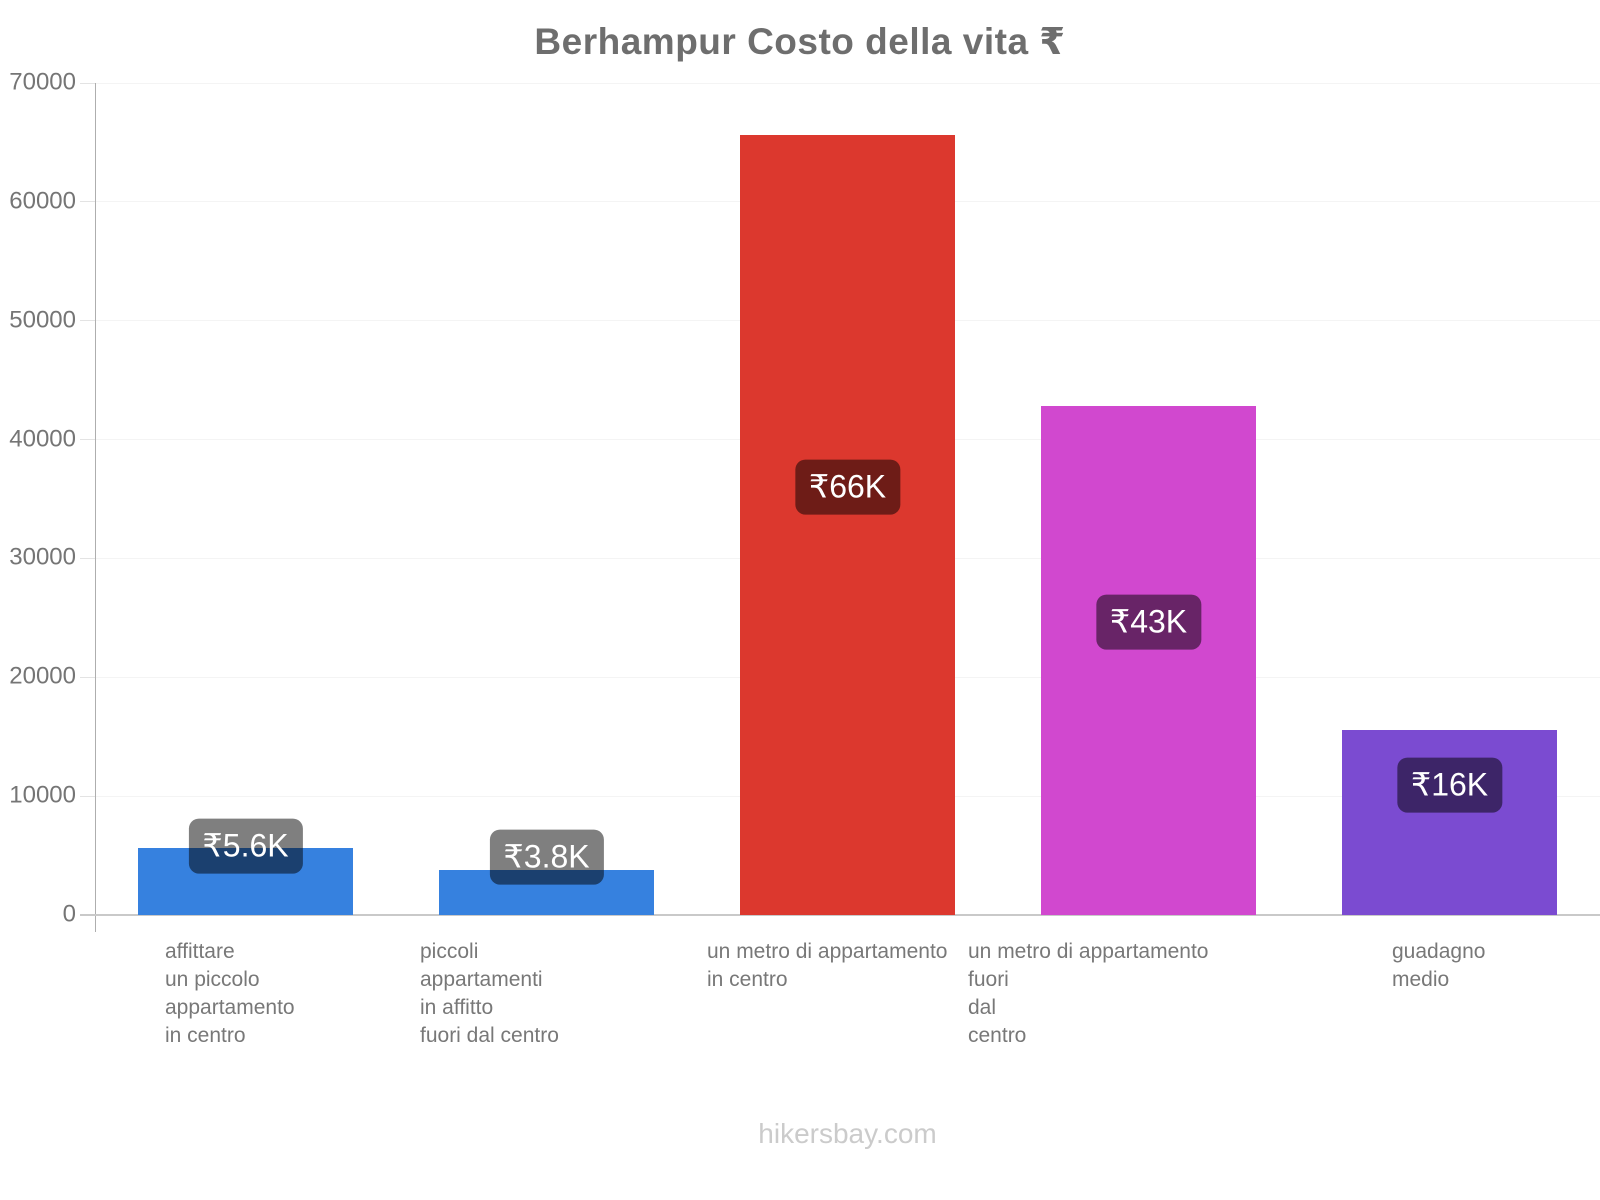 Image resolution: width=1600 pixels, height=1200 pixels. What do you see at coordinates (847, 83) in the screenshot?
I see `y-gridline` at bounding box center [847, 83].